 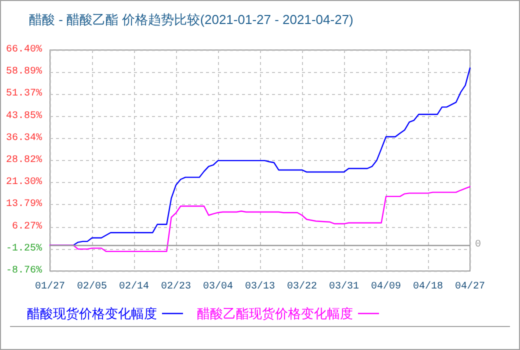 What do you see at coordinates (275, 313) in the screenshot?
I see `legend-label: 醋酸乙酯现货价格变化幅度` at bounding box center [275, 313].